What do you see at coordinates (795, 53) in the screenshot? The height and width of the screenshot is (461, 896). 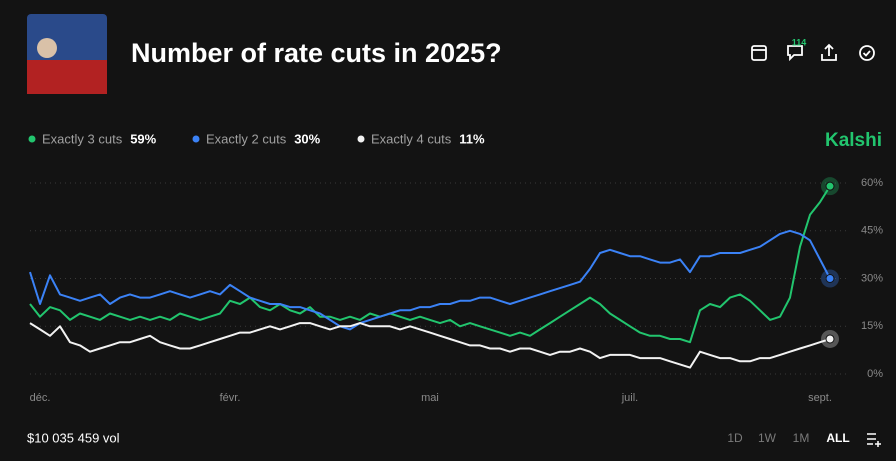 I see `comments-icon` at bounding box center [795, 53].